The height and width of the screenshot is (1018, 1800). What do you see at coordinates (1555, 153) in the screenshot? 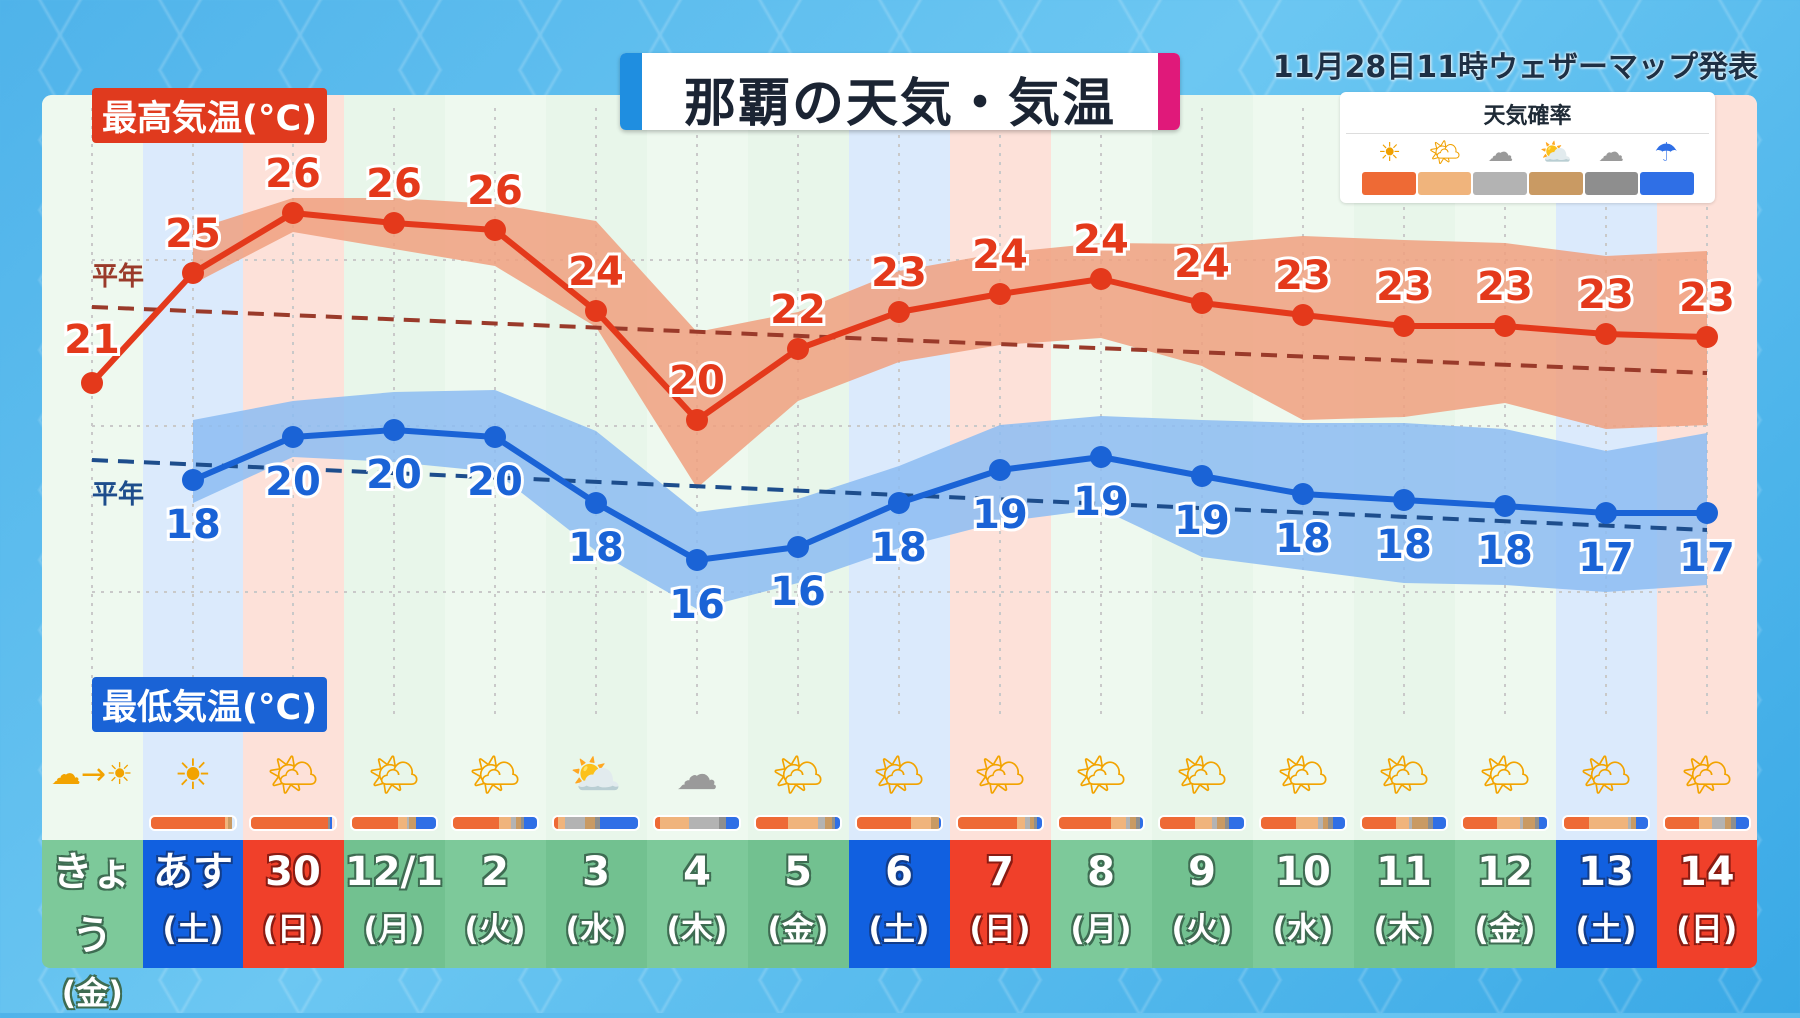
I see `cloudy-sometimes-sunny-icon: ⛅` at bounding box center [1555, 153].